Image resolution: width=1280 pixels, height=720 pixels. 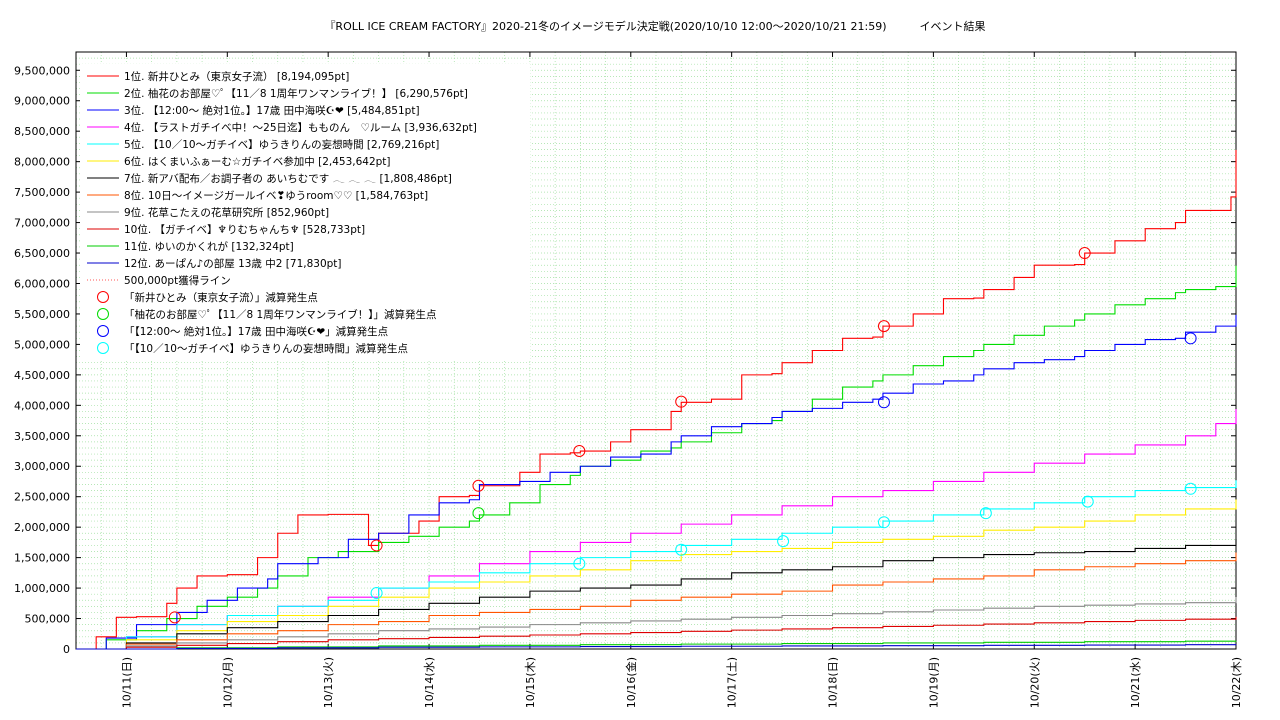 I want to click on y-tick-label: 1,000,000, so click(x=42, y=588).